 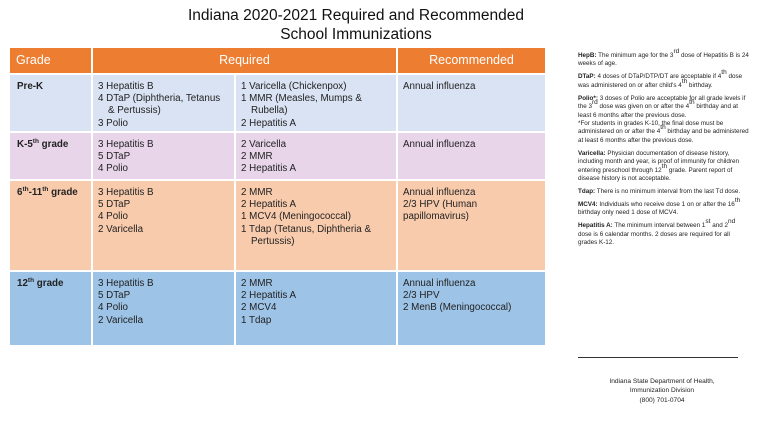 What do you see at coordinates (662, 381) in the screenshot?
I see `footer-agency: Indiana State Department of Health,` at bounding box center [662, 381].